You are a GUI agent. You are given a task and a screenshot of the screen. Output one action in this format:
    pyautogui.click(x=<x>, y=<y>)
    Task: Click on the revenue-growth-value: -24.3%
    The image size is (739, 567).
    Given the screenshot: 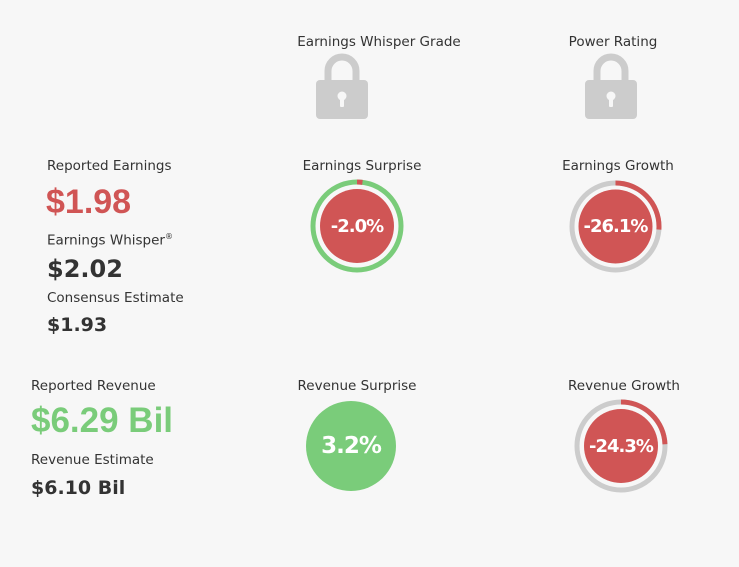 What is the action you would take?
    pyautogui.click(x=621, y=446)
    